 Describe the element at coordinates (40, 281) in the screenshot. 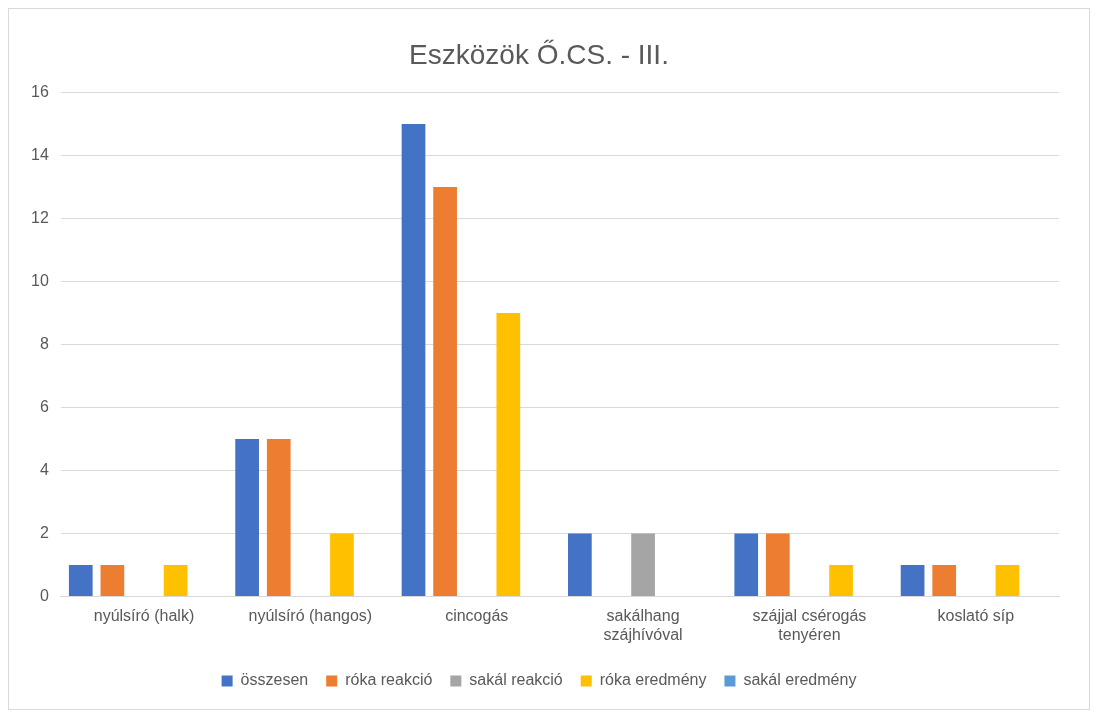

I see `y-tick-label: 10` at that location.